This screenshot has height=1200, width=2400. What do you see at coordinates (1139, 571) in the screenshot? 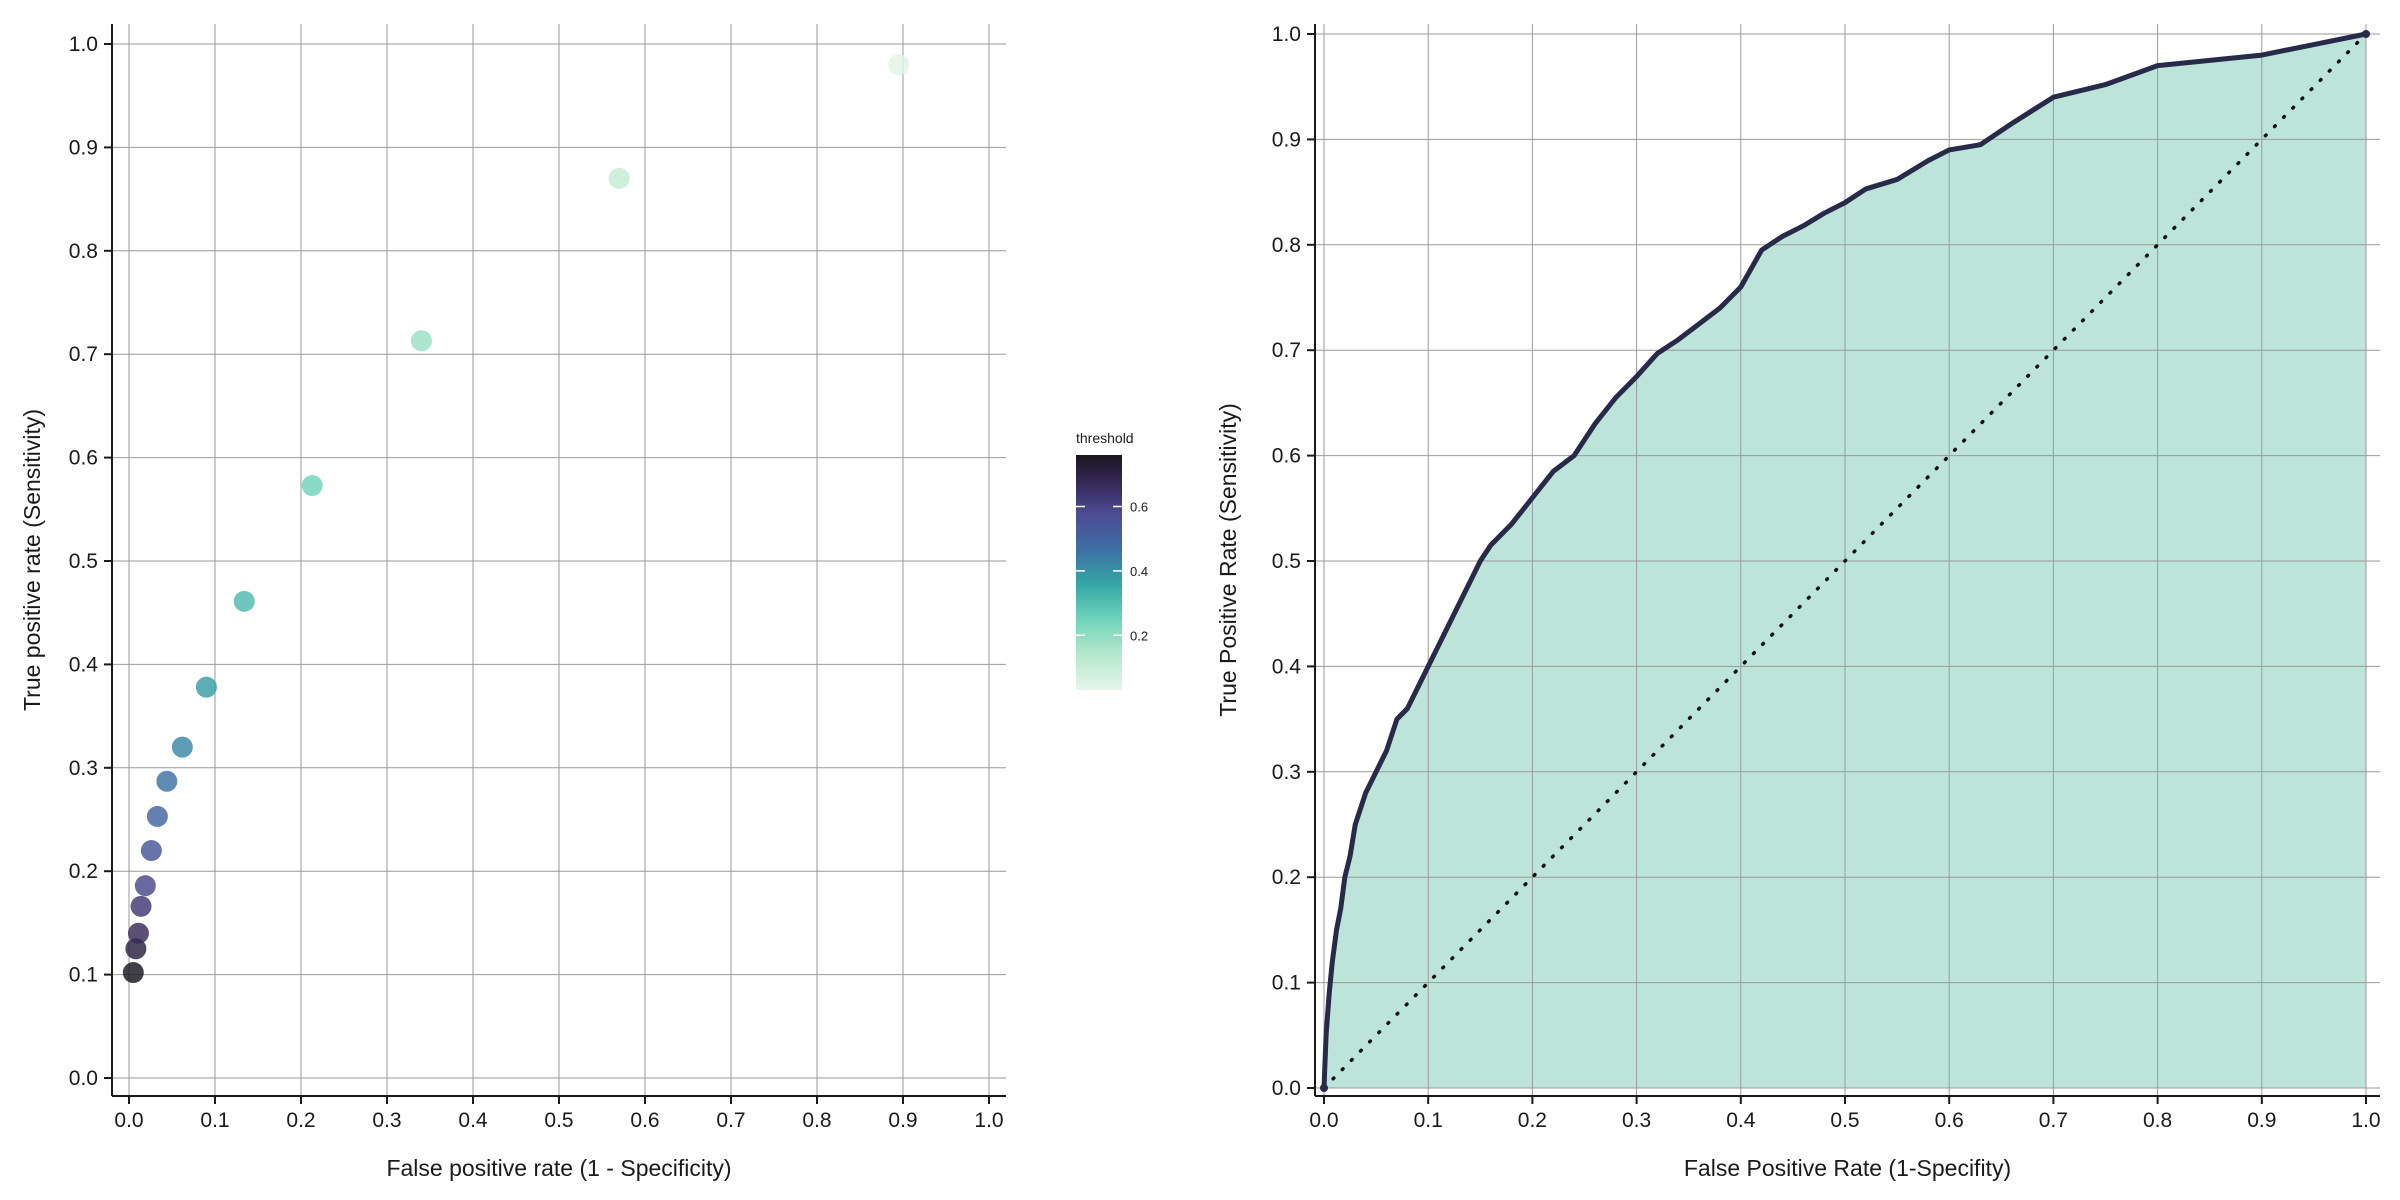
I see `legend-tick-label: 0.4` at bounding box center [1139, 571].